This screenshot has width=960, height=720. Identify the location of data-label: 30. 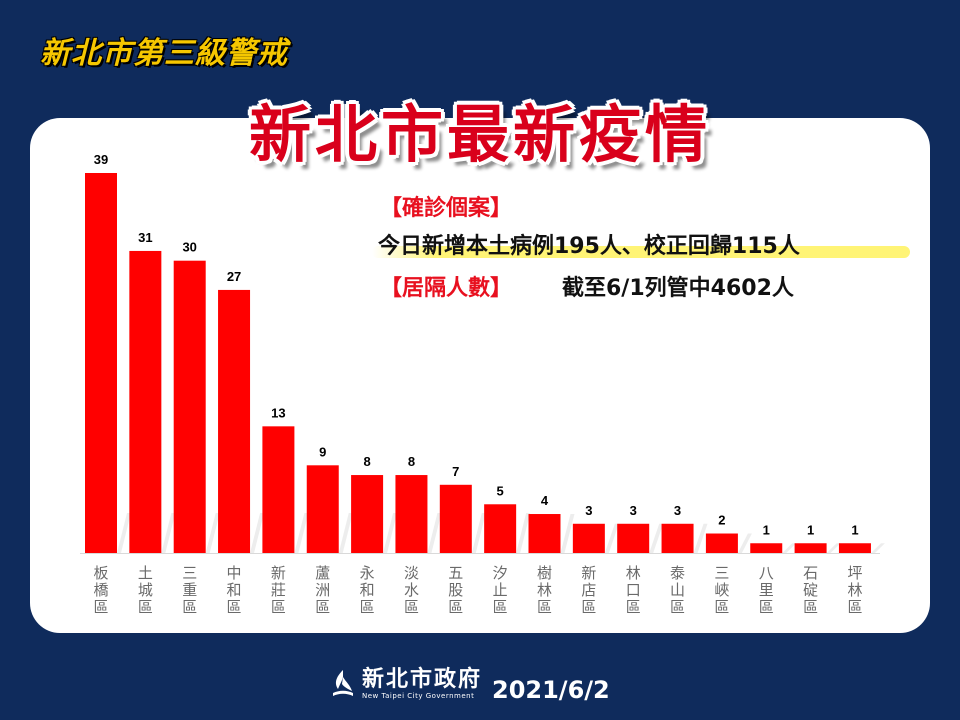
(189, 247).